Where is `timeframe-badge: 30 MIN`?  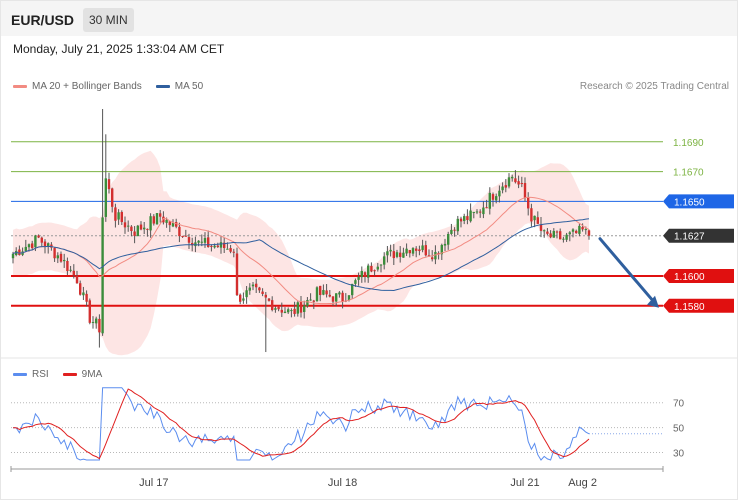
timeframe-badge: 30 MIN is located at coordinates (108, 20).